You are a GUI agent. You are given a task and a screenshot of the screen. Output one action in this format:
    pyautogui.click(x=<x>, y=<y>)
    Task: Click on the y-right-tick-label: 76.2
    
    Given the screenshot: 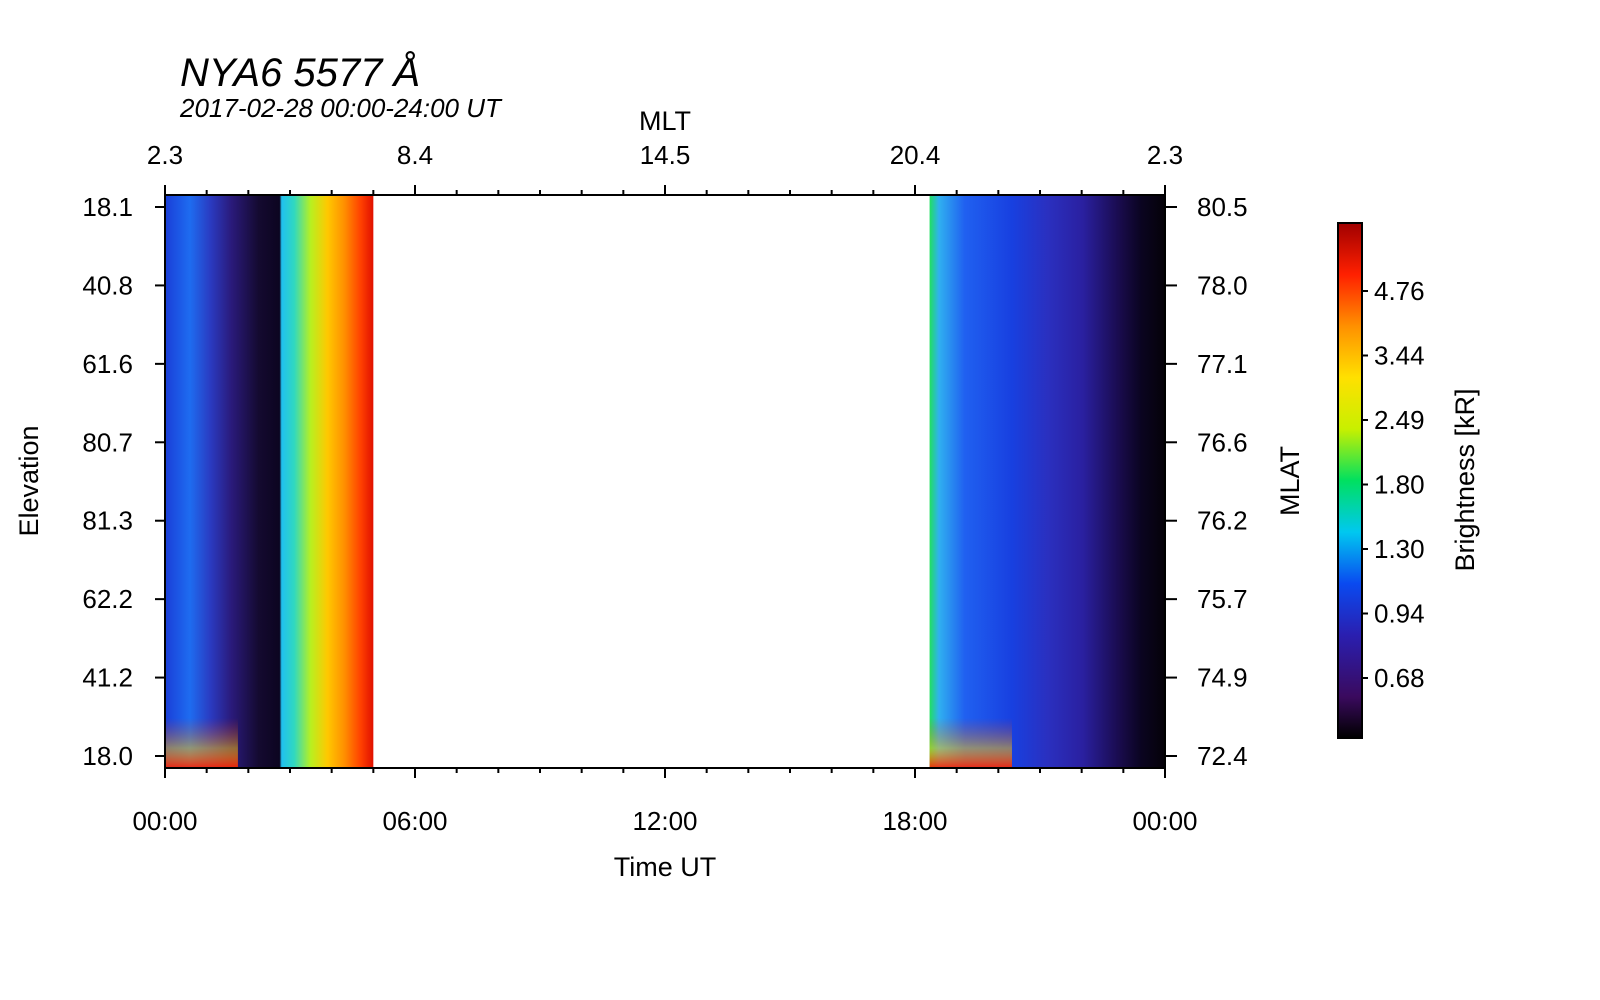 What is the action you would take?
    pyautogui.click(x=1222, y=521)
    